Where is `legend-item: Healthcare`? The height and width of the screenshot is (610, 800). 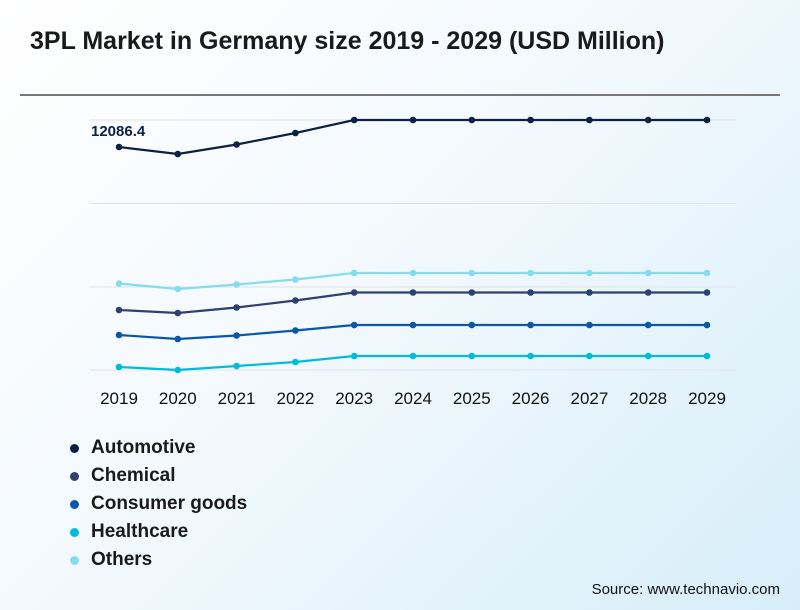
legend-item: Healthcare is located at coordinates (158, 532).